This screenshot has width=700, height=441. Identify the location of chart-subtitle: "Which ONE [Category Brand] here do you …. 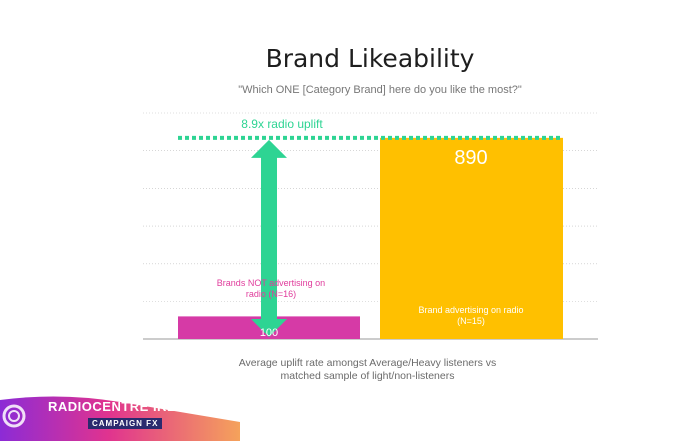
(380, 90).